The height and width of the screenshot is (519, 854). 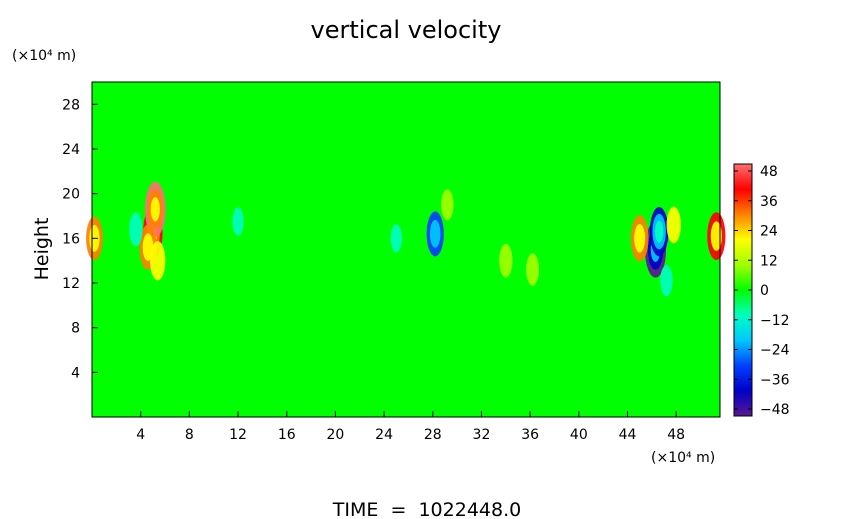 I want to click on x-axis-unit: (×10⁴ m), so click(x=683, y=458).